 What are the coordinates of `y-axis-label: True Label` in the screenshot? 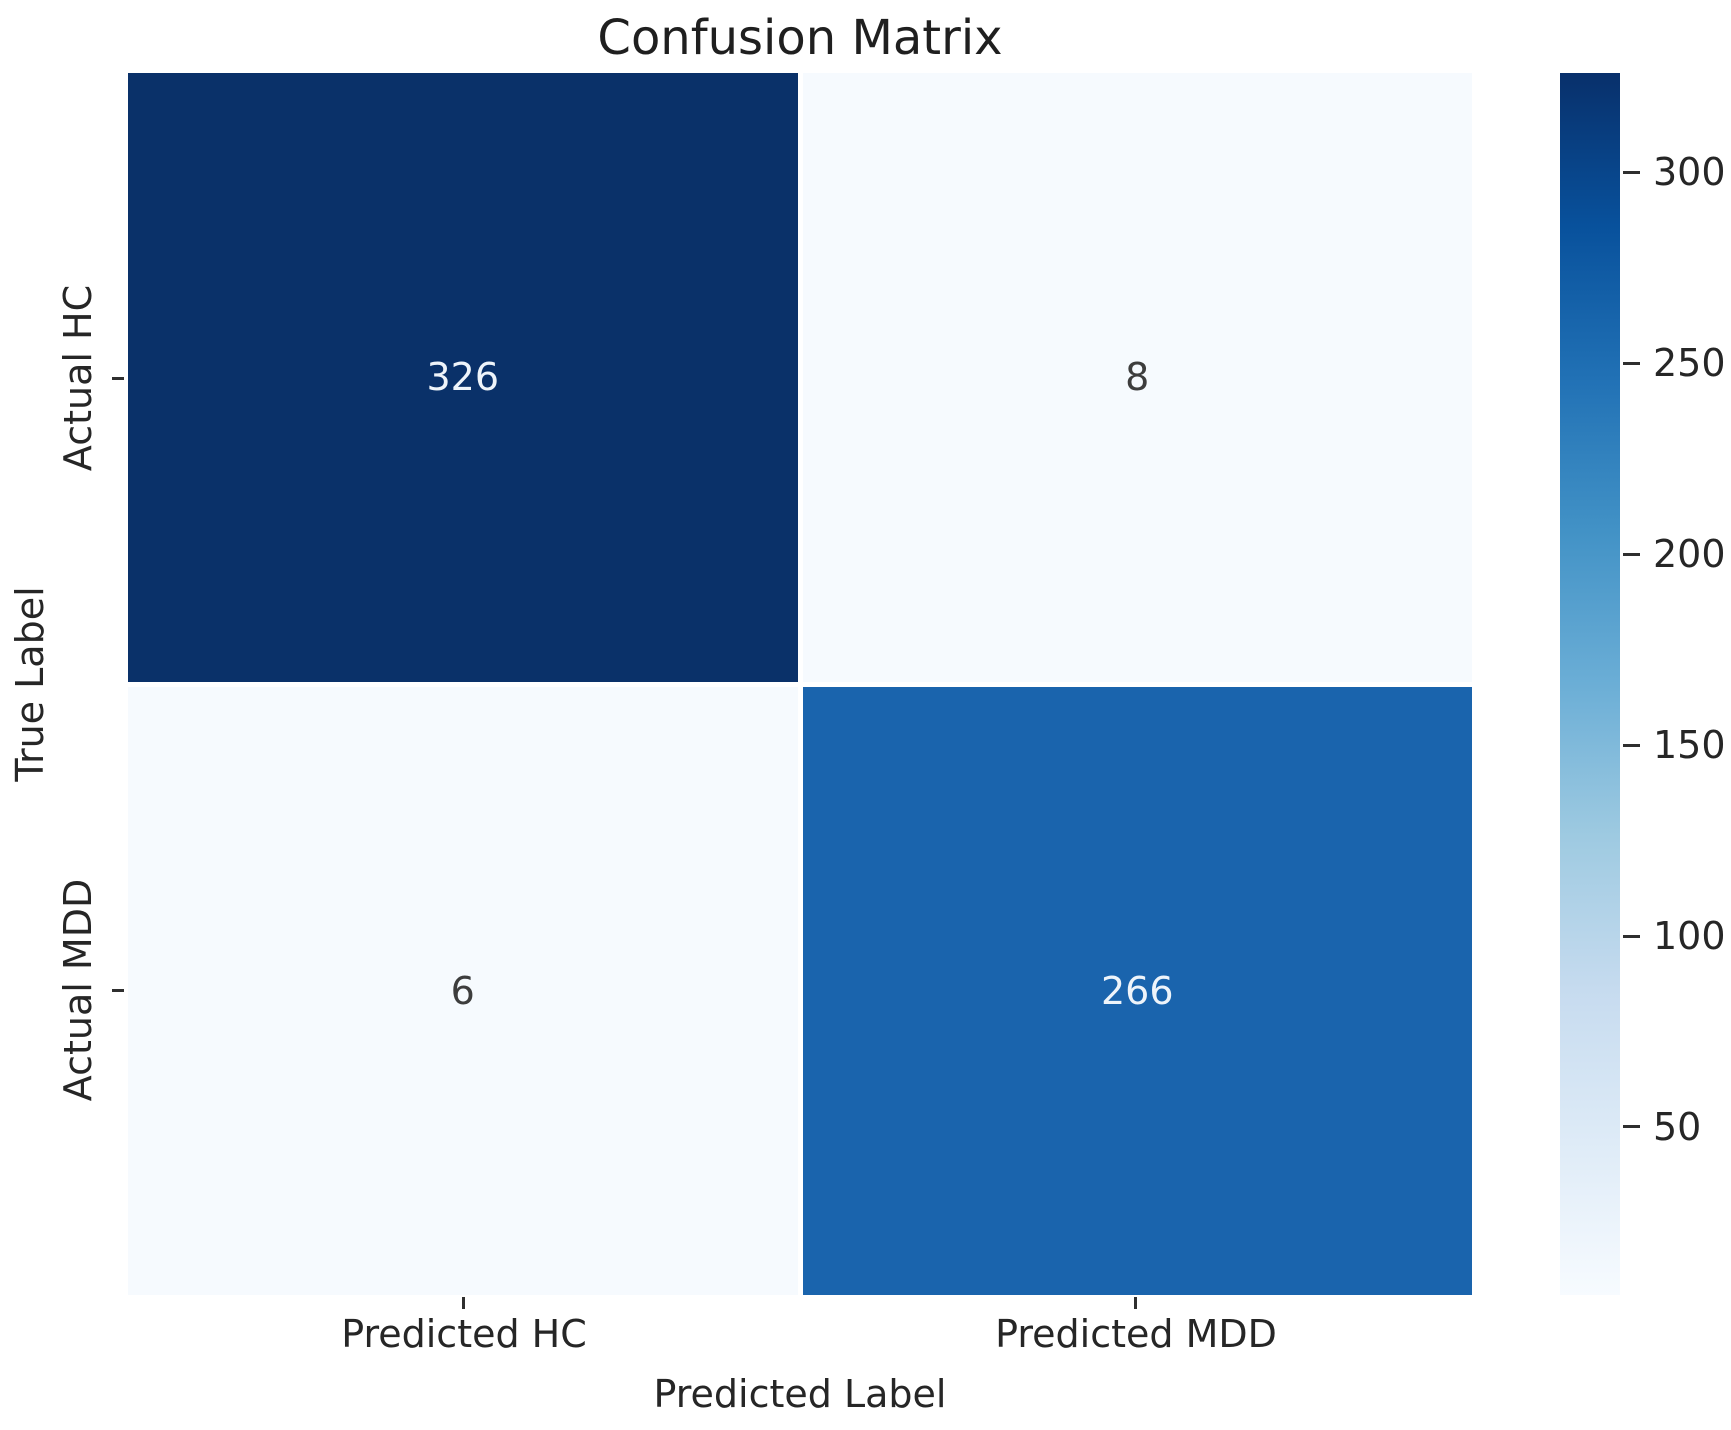 It's located at (30, 684).